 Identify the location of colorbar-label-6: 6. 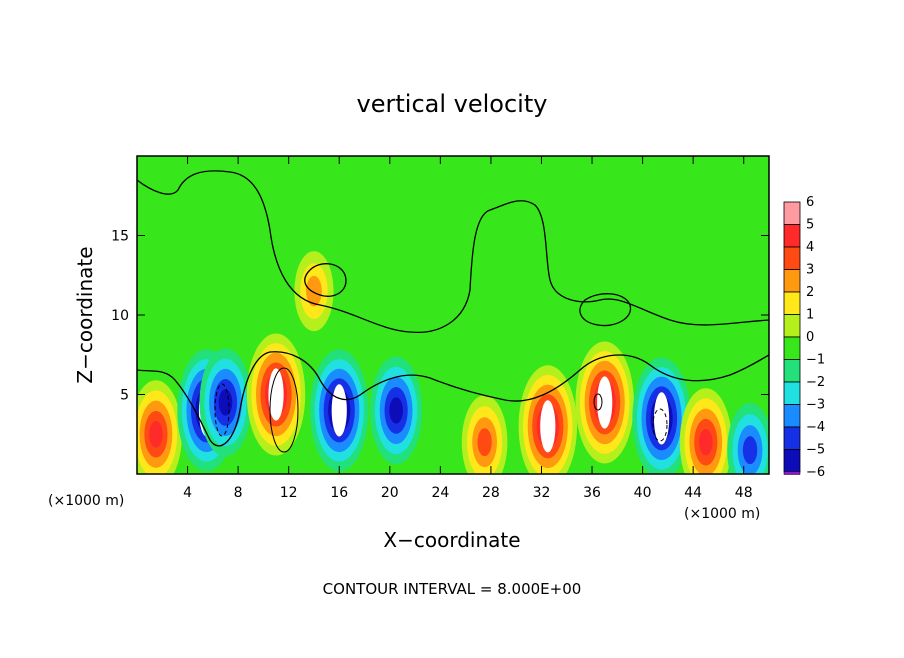
(810, 202).